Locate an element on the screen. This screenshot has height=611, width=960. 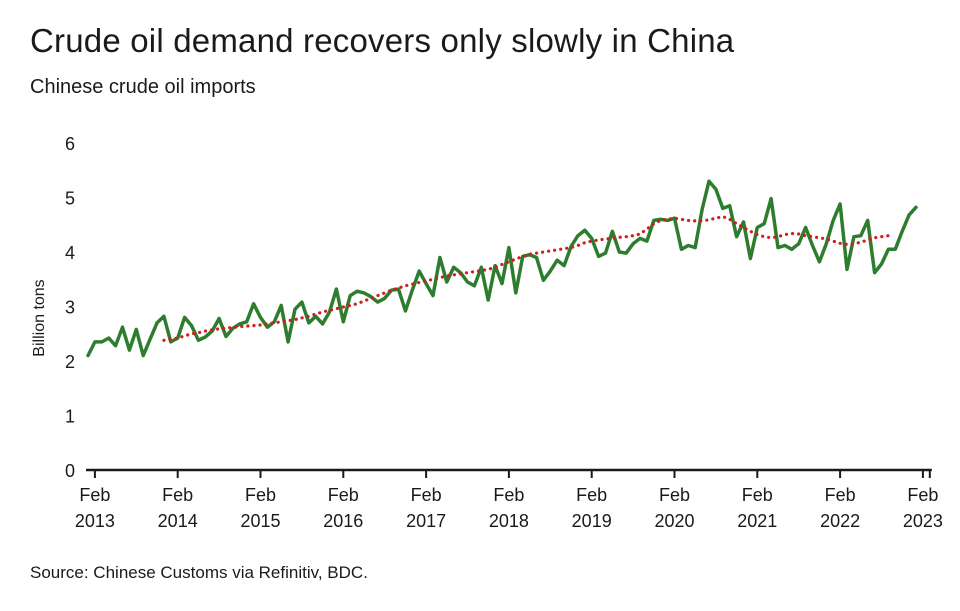
x-tick-label-year: 2013 is located at coordinates (95, 521).